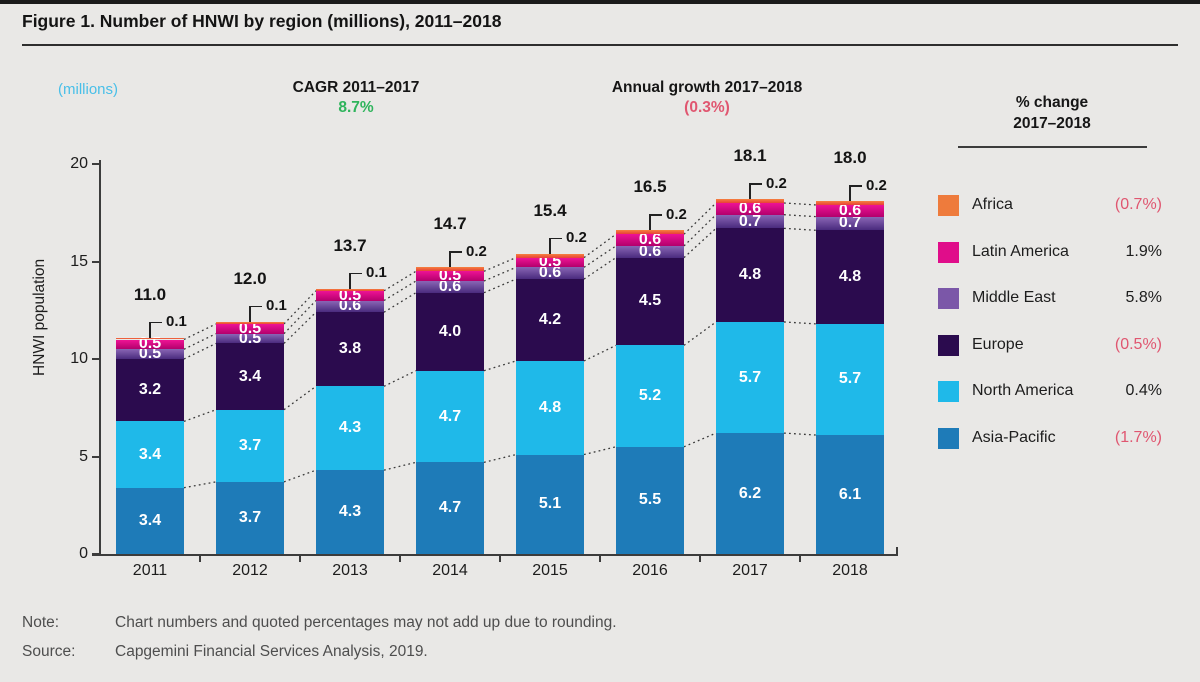 This screenshot has height=682, width=1200. I want to click on bar-segment-europe: 4.0, so click(450, 331).